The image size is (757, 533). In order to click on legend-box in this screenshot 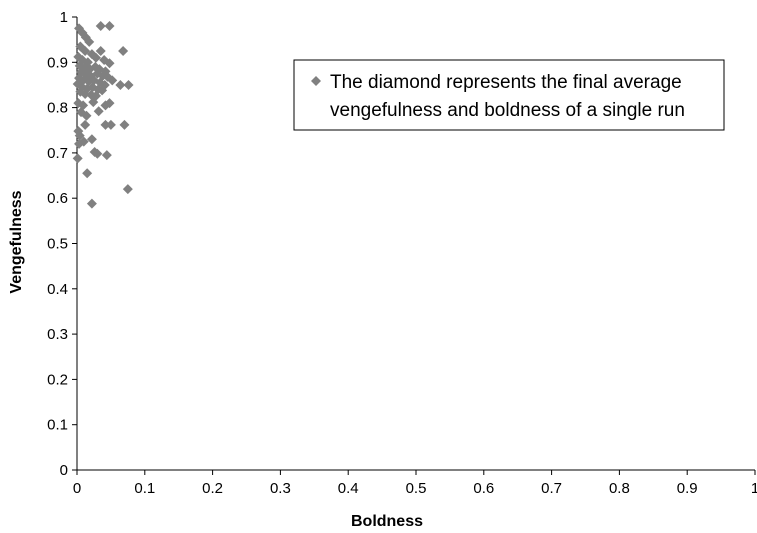, I will do `click(509, 95)`.